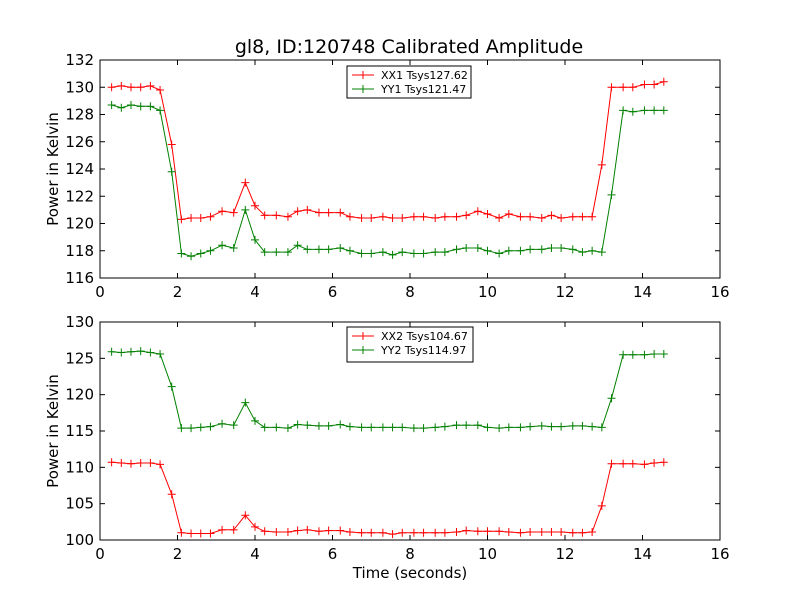 This screenshot has width=800, height=600. What do you see at coordinates (423, 350) in the screenshot?
I see `legend-label: YY2 Tsys114.97` at bounding box center [423, 350].